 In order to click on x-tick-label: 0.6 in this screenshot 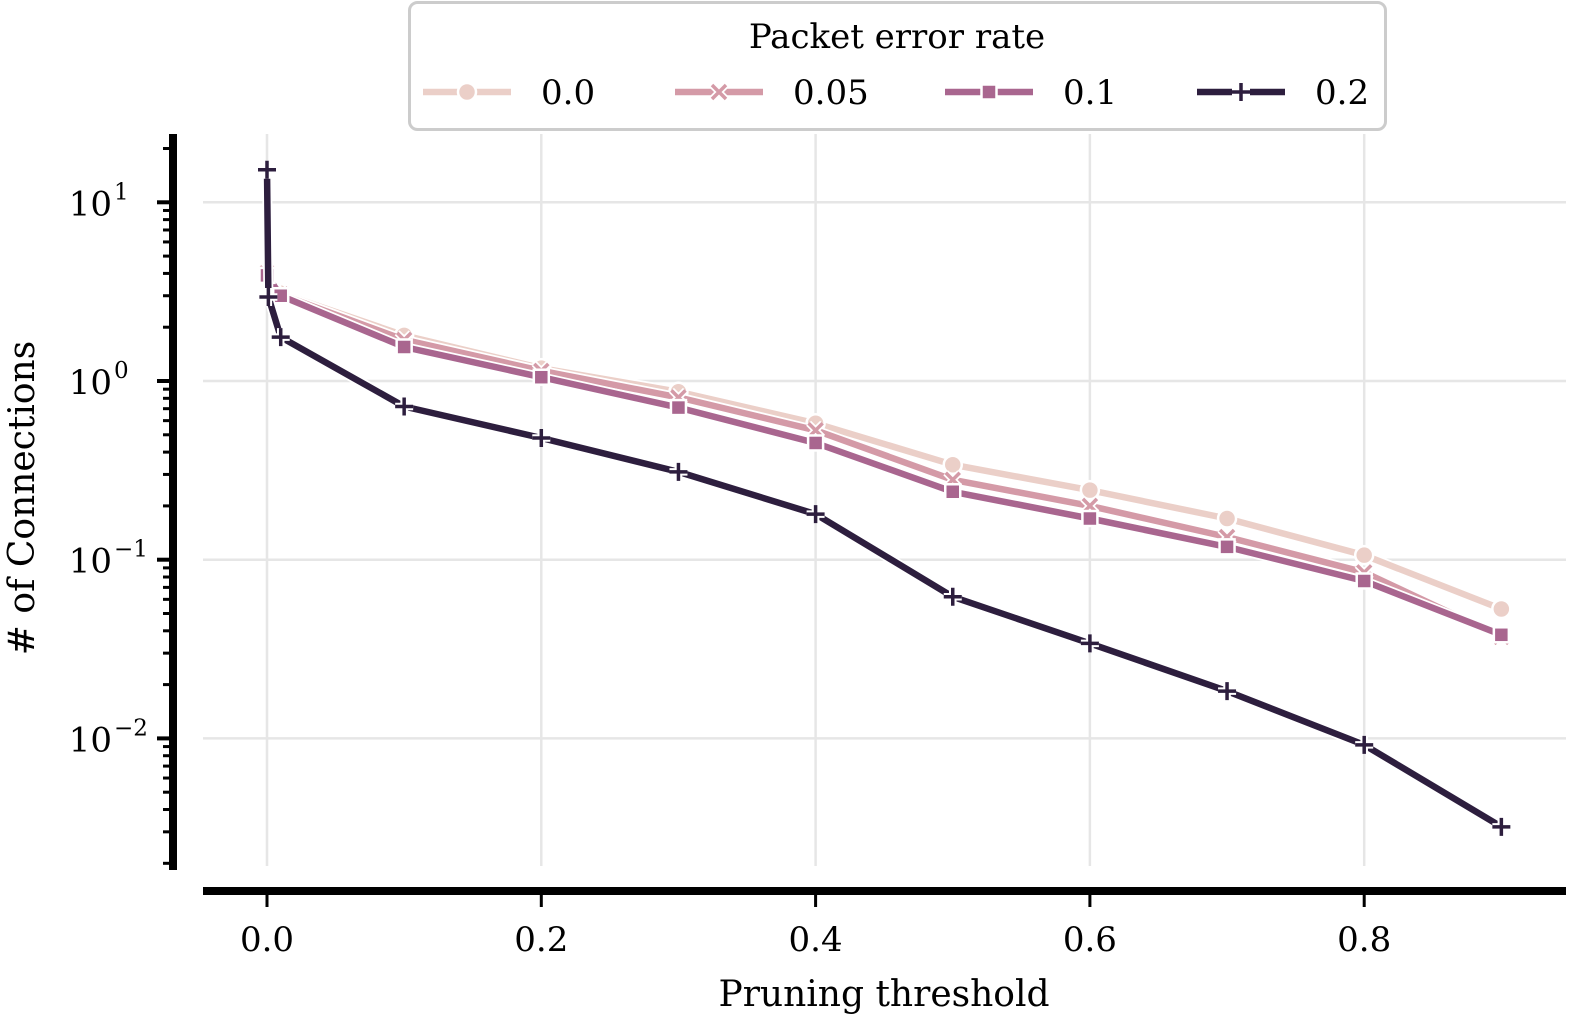, I will do `click(1090, 940)`.